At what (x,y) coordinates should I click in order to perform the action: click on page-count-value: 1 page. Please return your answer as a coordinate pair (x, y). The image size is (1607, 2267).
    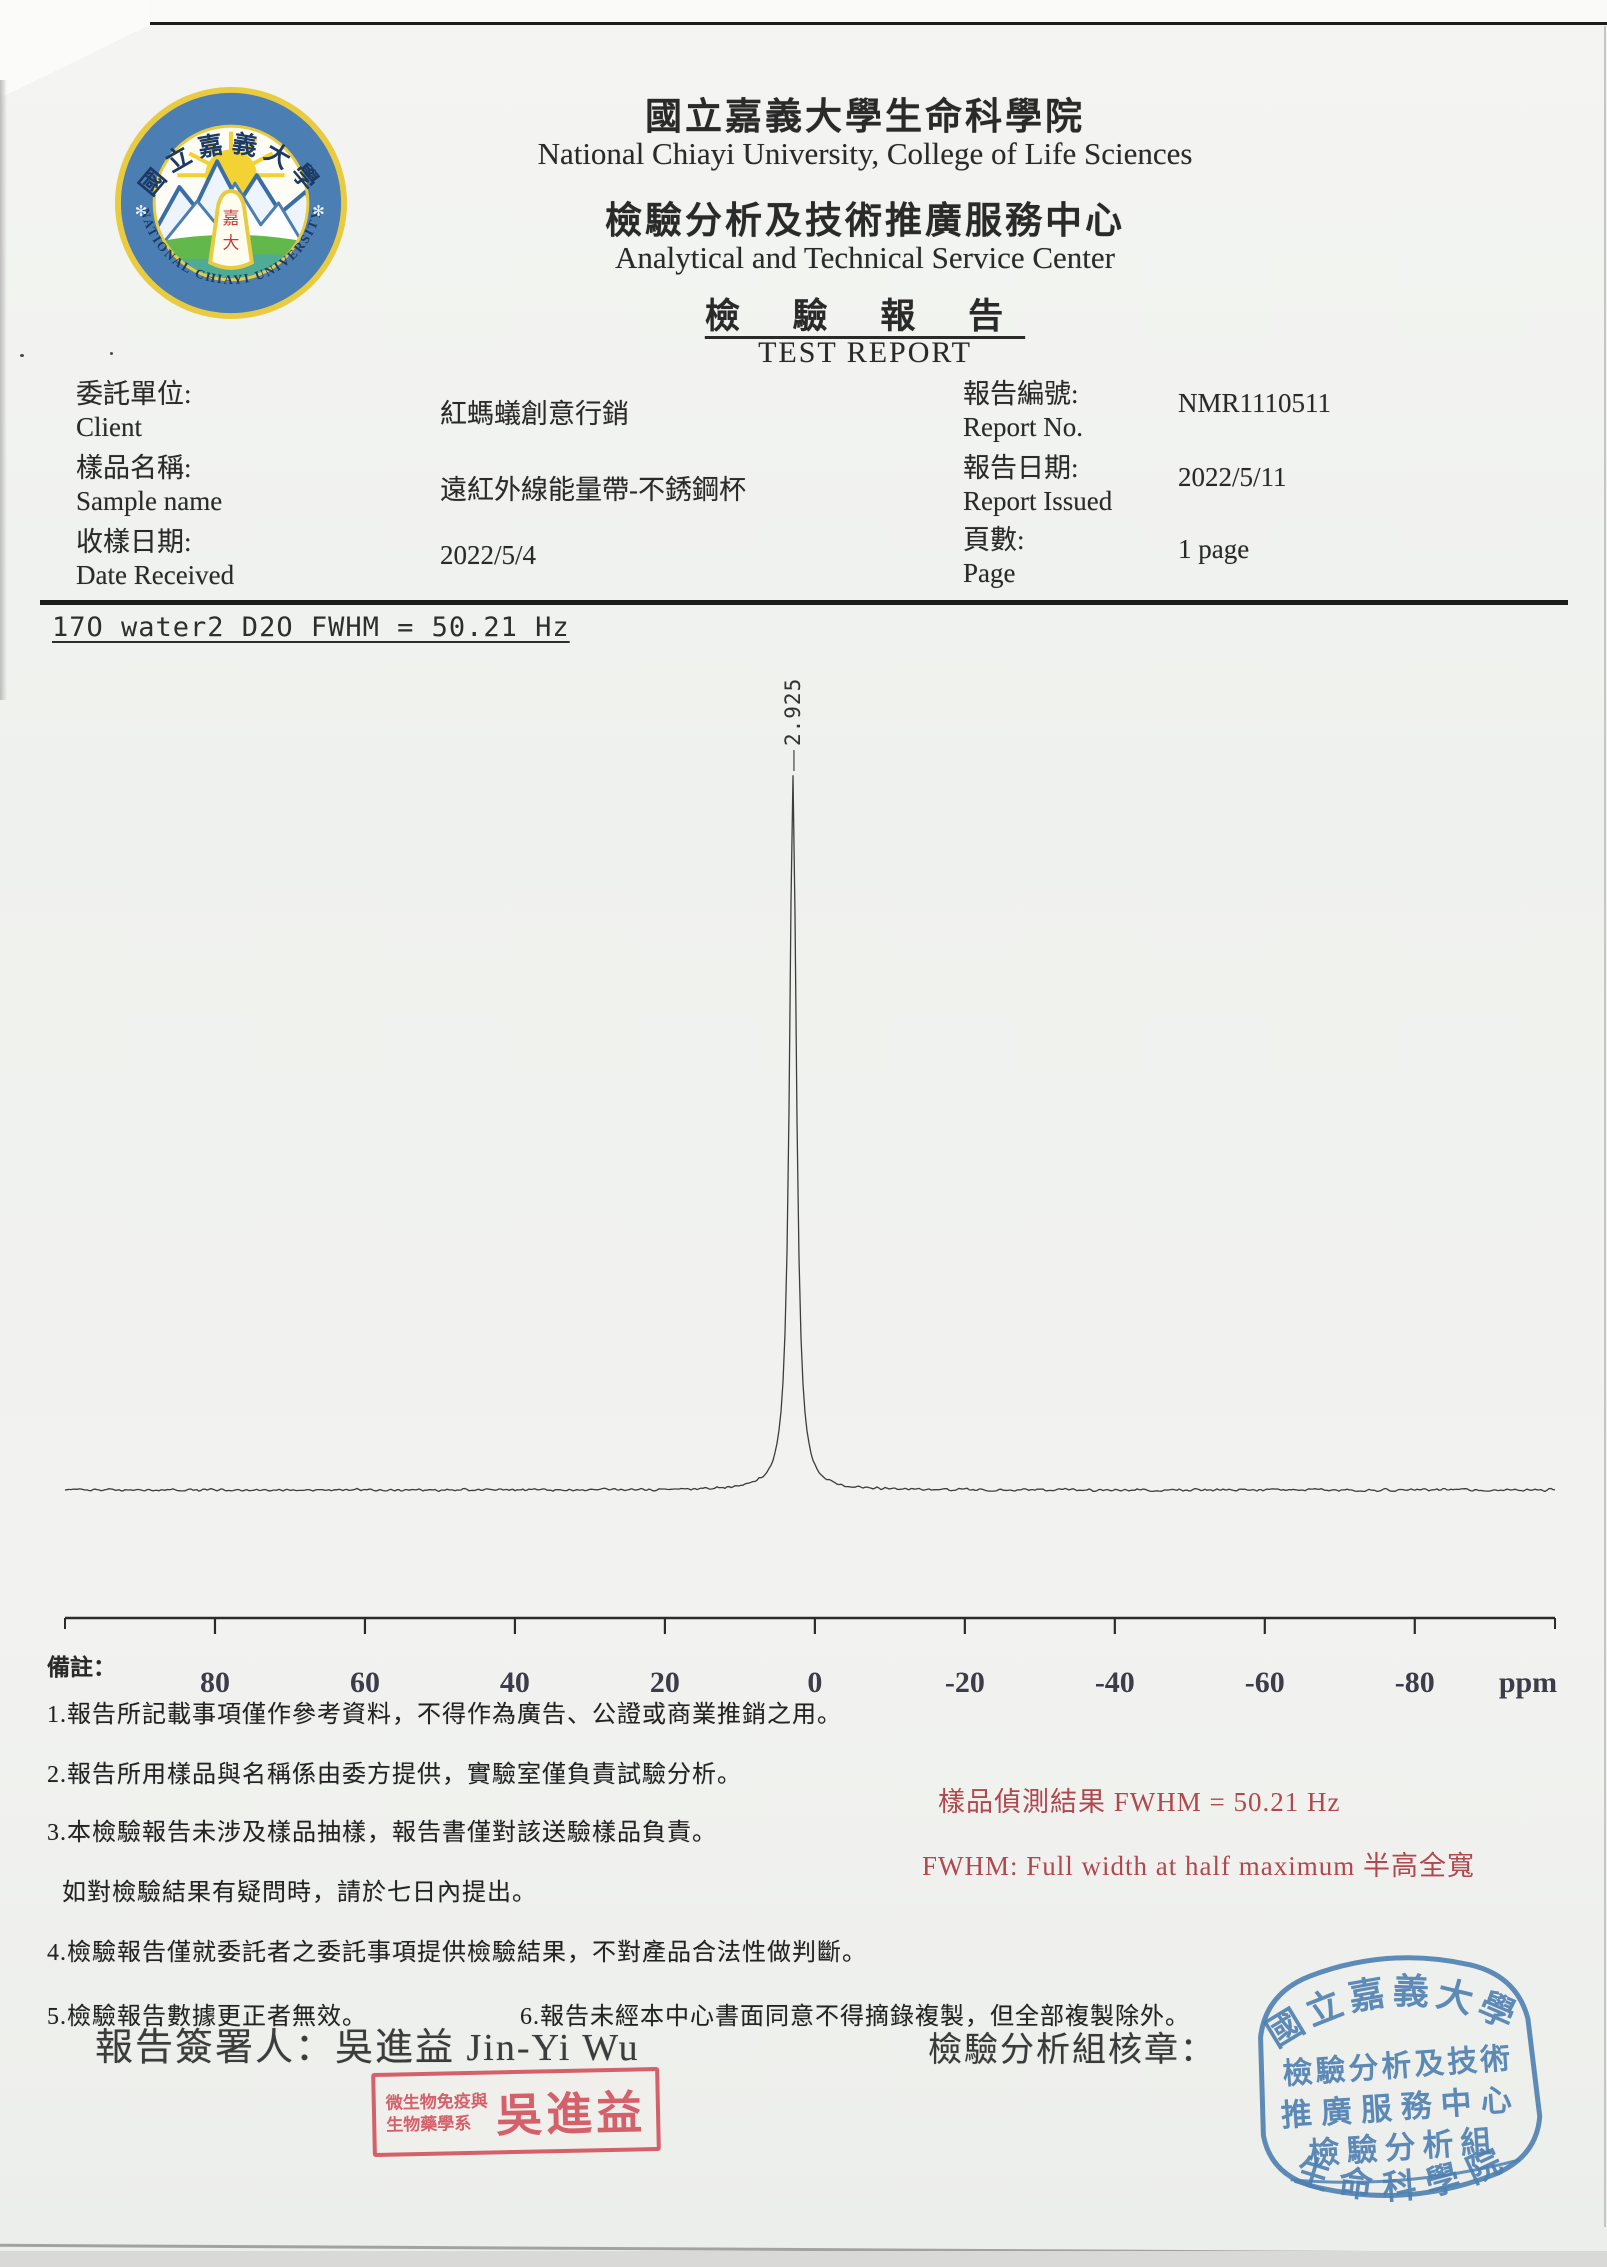
    Looking at the image, I should click on (1214, 549).